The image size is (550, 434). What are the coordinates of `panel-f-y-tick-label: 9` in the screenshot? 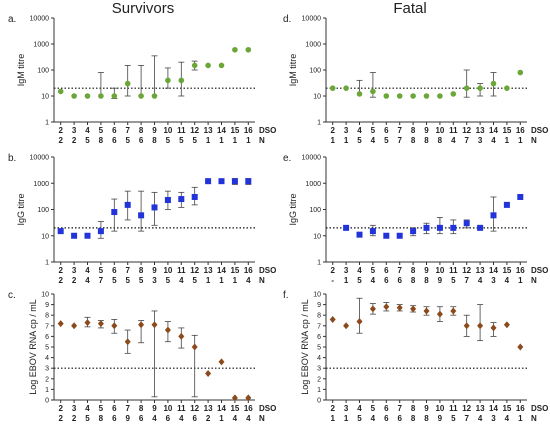 It's located at (319, 305).